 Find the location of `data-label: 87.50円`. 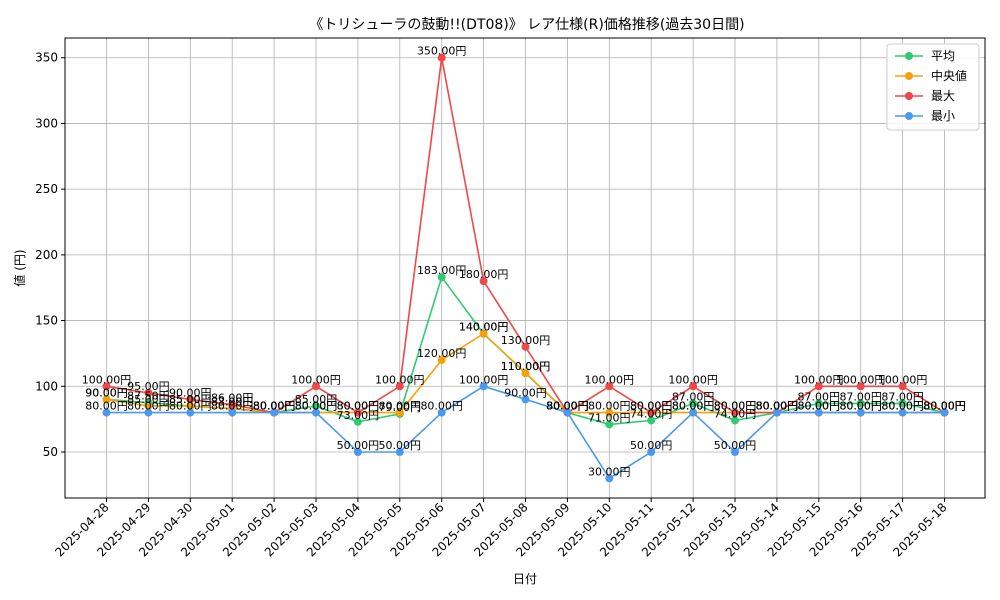

data-label: 87.50円 is located at coordinates (148, 396).